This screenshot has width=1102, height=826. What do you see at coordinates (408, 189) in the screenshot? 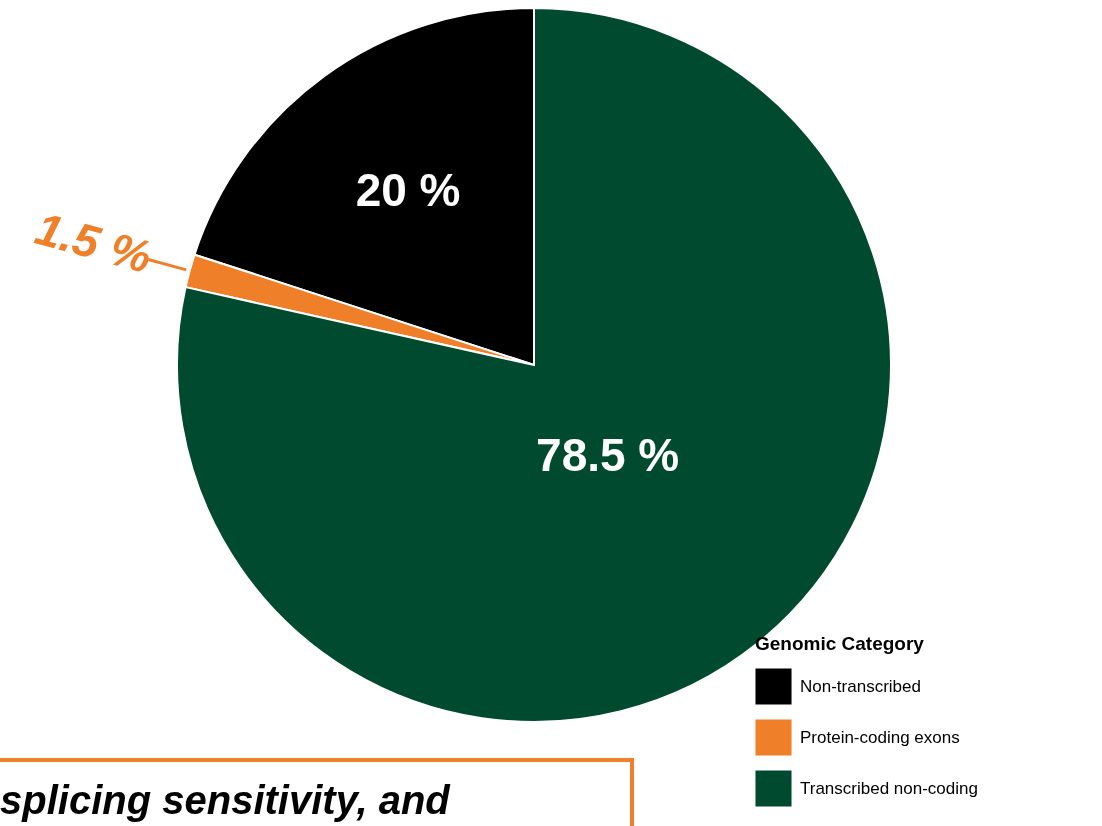
I see `data-label: 20 %` at bounding box center [408, 189].